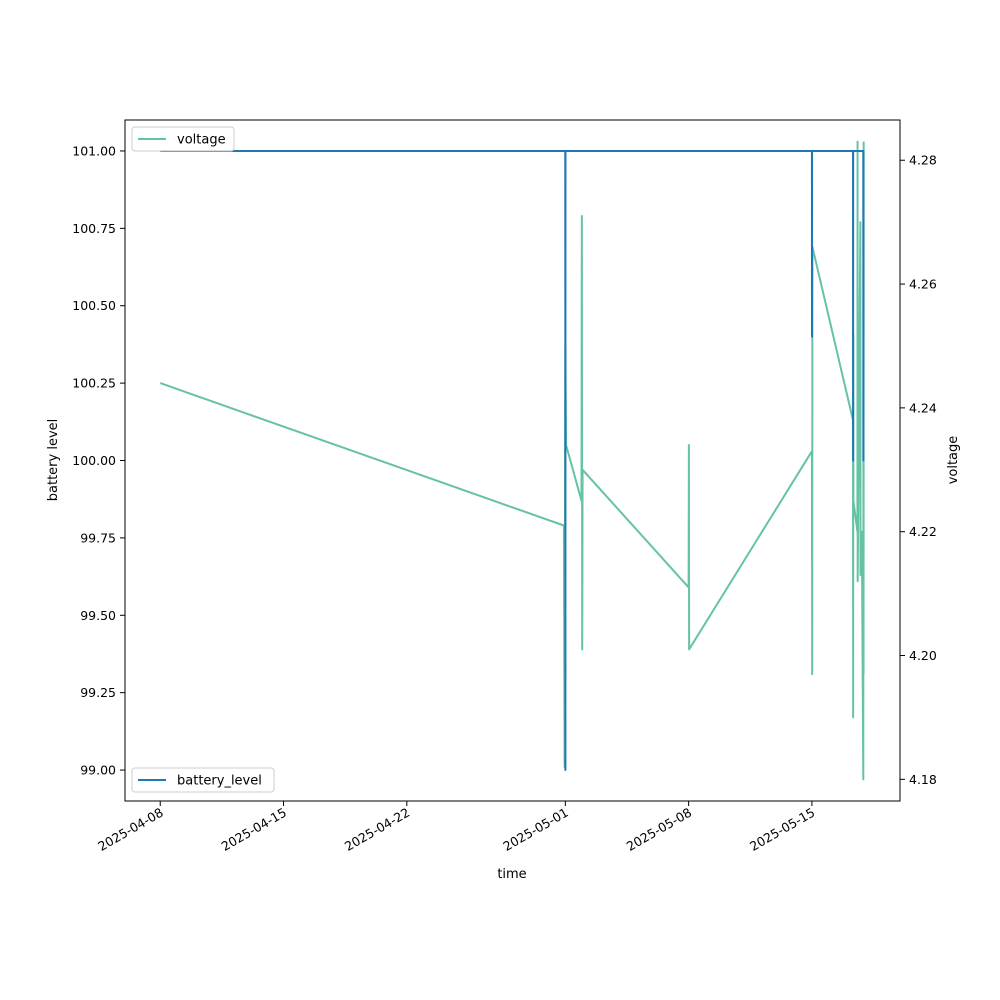 The height and width of the screenshot is (1000, 1000). What do you see at coordinates (130, 829) in the screenshot?
I see `x-tick-label: 2025-04-08` at bounding box center [130, 829].